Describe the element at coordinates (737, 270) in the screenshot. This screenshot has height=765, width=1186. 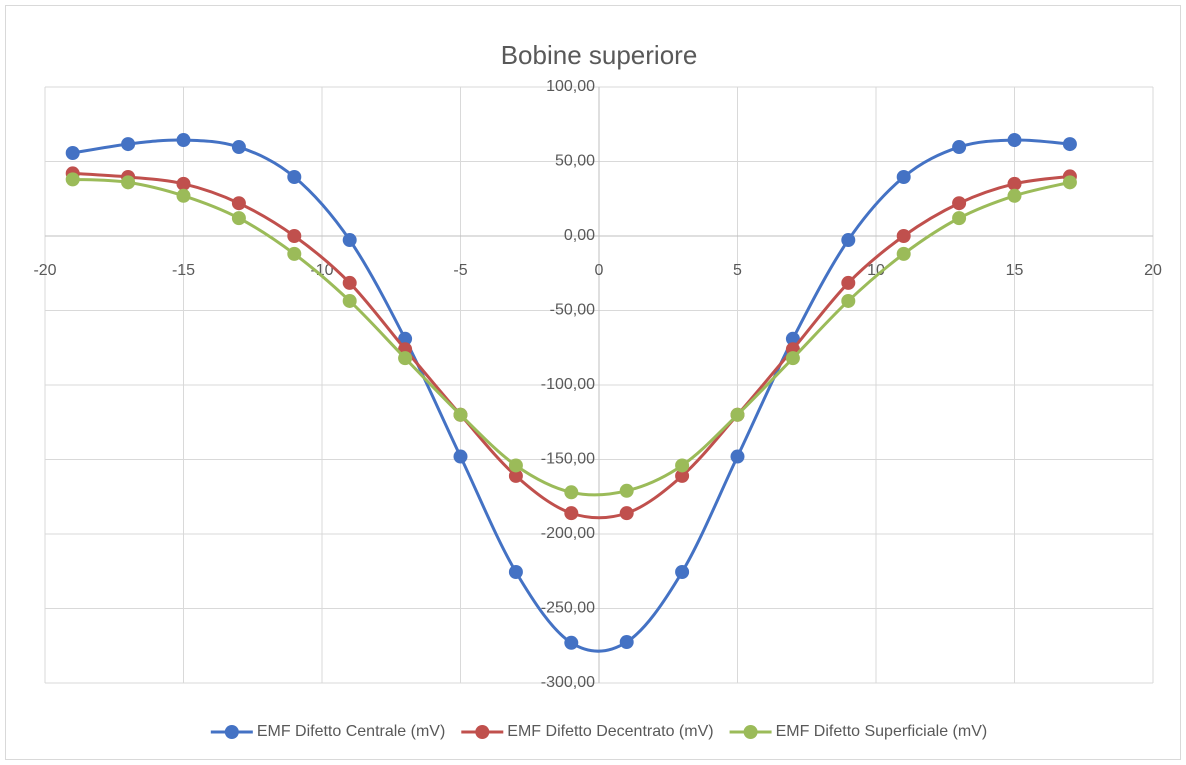
I see `x-tick-label: 5` at that location.